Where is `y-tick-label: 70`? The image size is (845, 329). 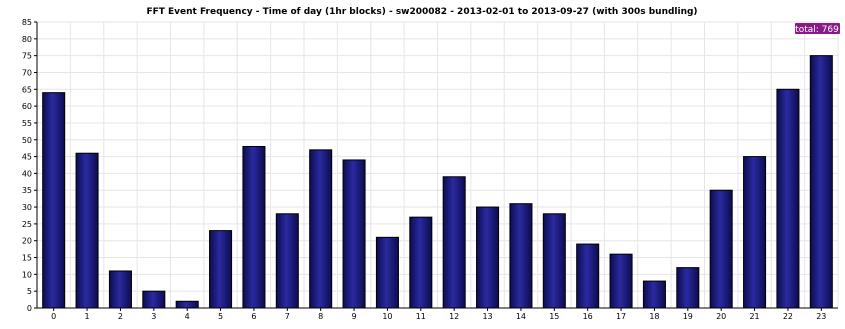
y-tick-label: 70 is located at coordinates (27, 72).